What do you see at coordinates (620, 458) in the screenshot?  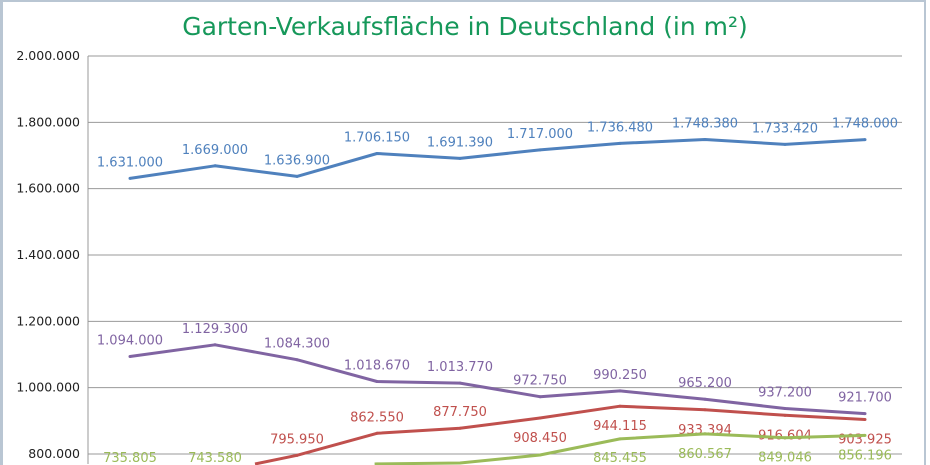 I see `data-label-green: 845.455` at bounding box center [620, 458].